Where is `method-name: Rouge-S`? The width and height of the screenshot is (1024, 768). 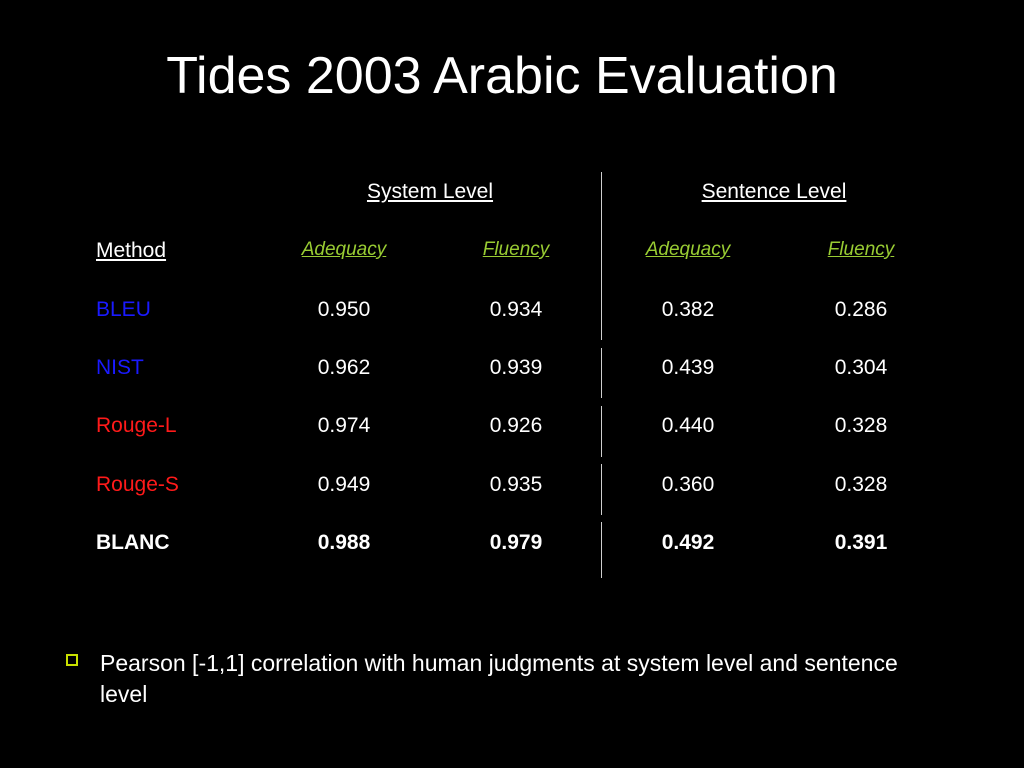
method-name: Rouge-S is located at coordinates (137, 484).